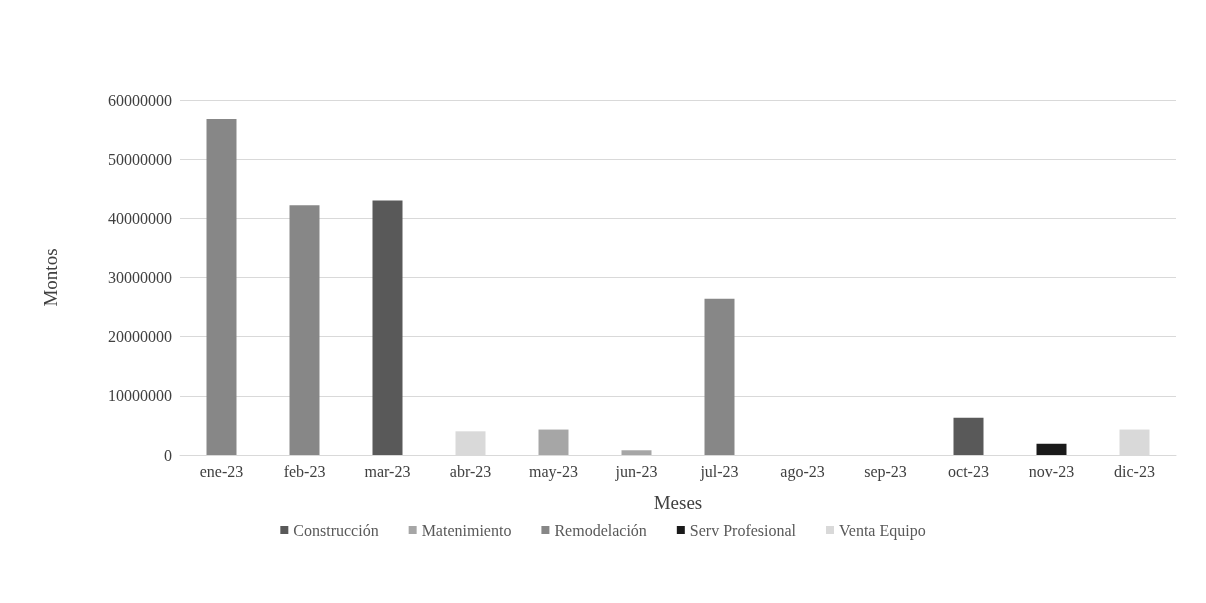 This screenshot has width=1206, height=603. Describe the element at coordinates (140, 100) in the screenshot. I see `y-tick-label: 60000000` at that location.